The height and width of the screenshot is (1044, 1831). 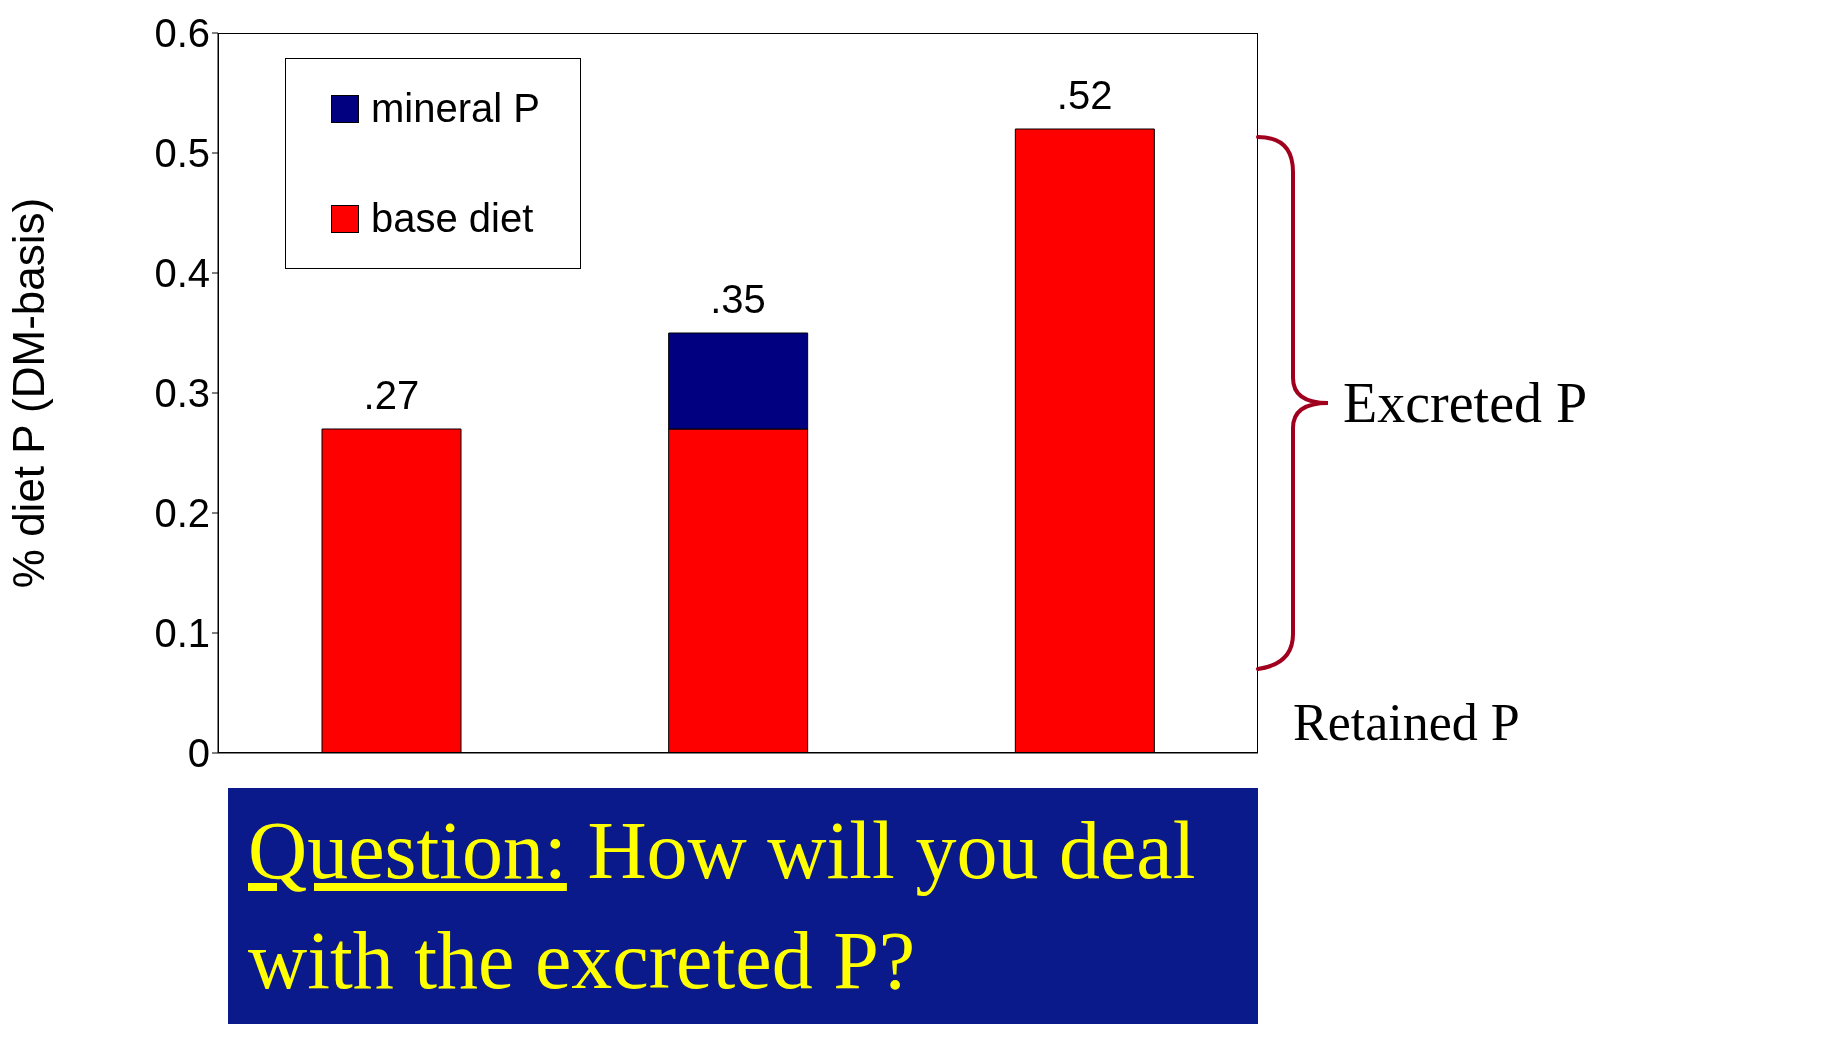 What do you see at coordinates (455, 108) in the screenshot?
I see `legend-label: mineral P` at bounding box center [455, 108].